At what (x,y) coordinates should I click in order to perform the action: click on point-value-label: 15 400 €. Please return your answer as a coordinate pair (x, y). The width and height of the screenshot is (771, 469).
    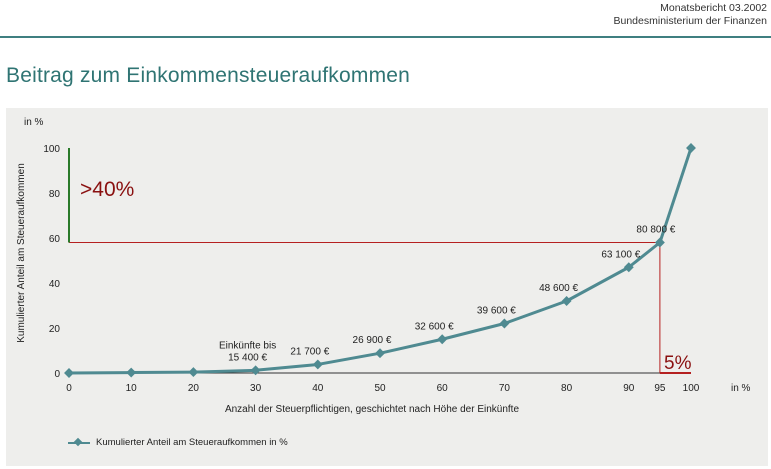
    Looking at the image, I should click on (247, 357).